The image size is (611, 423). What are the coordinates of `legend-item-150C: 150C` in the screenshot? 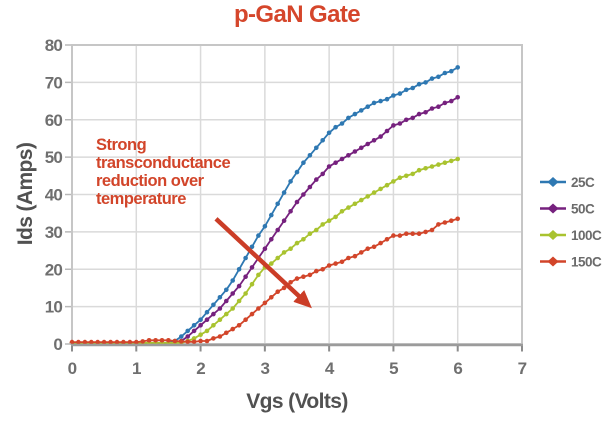 It's located at (571, 261).